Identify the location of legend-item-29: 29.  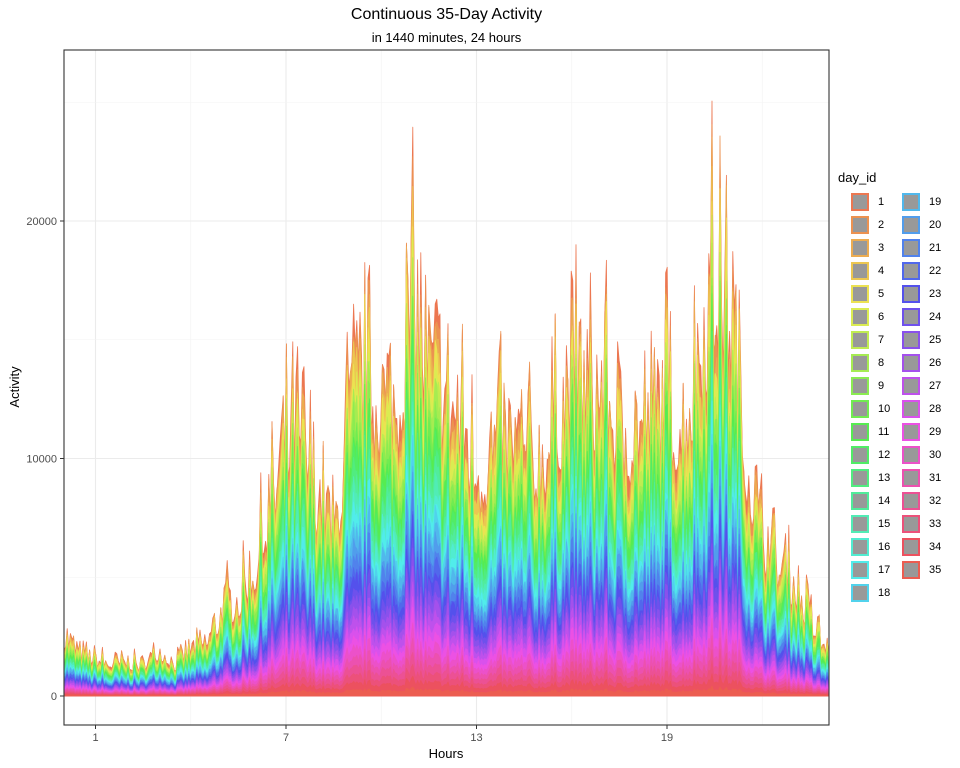
(917, 433).